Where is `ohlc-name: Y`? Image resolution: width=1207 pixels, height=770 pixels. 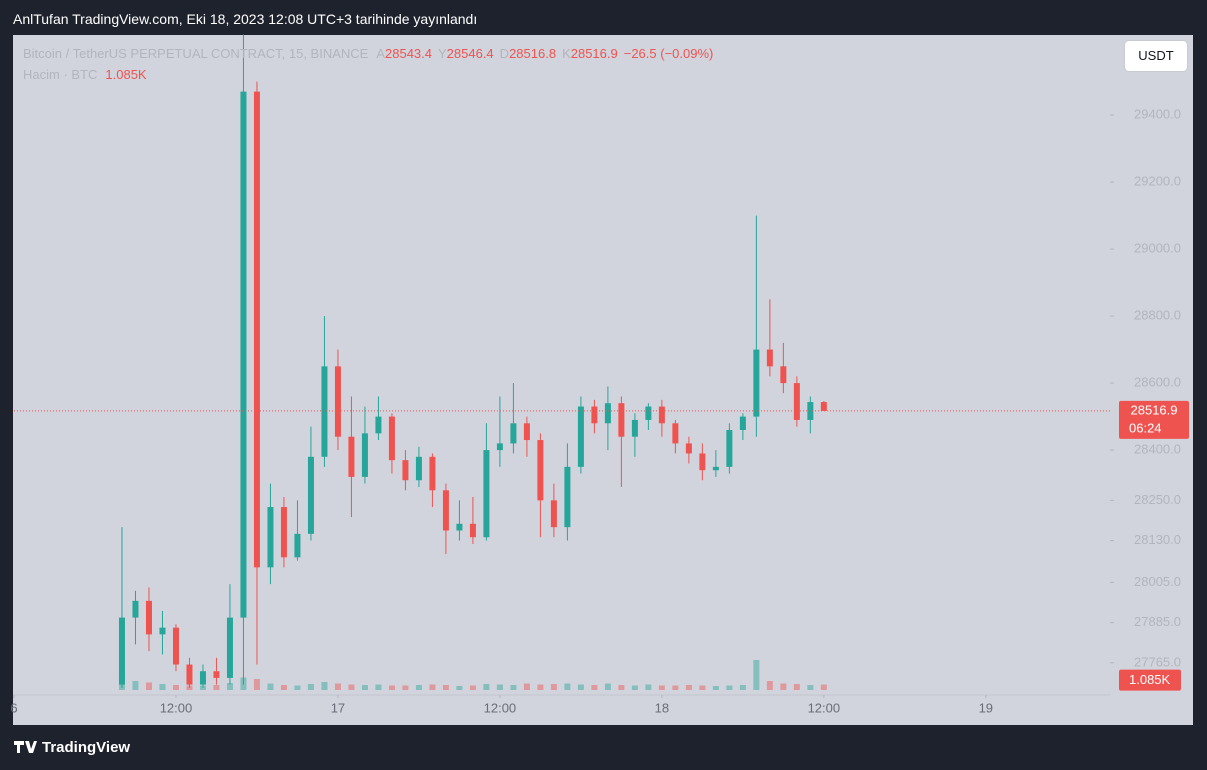 ohlc-name: Y is located at coordinates (442, 53).